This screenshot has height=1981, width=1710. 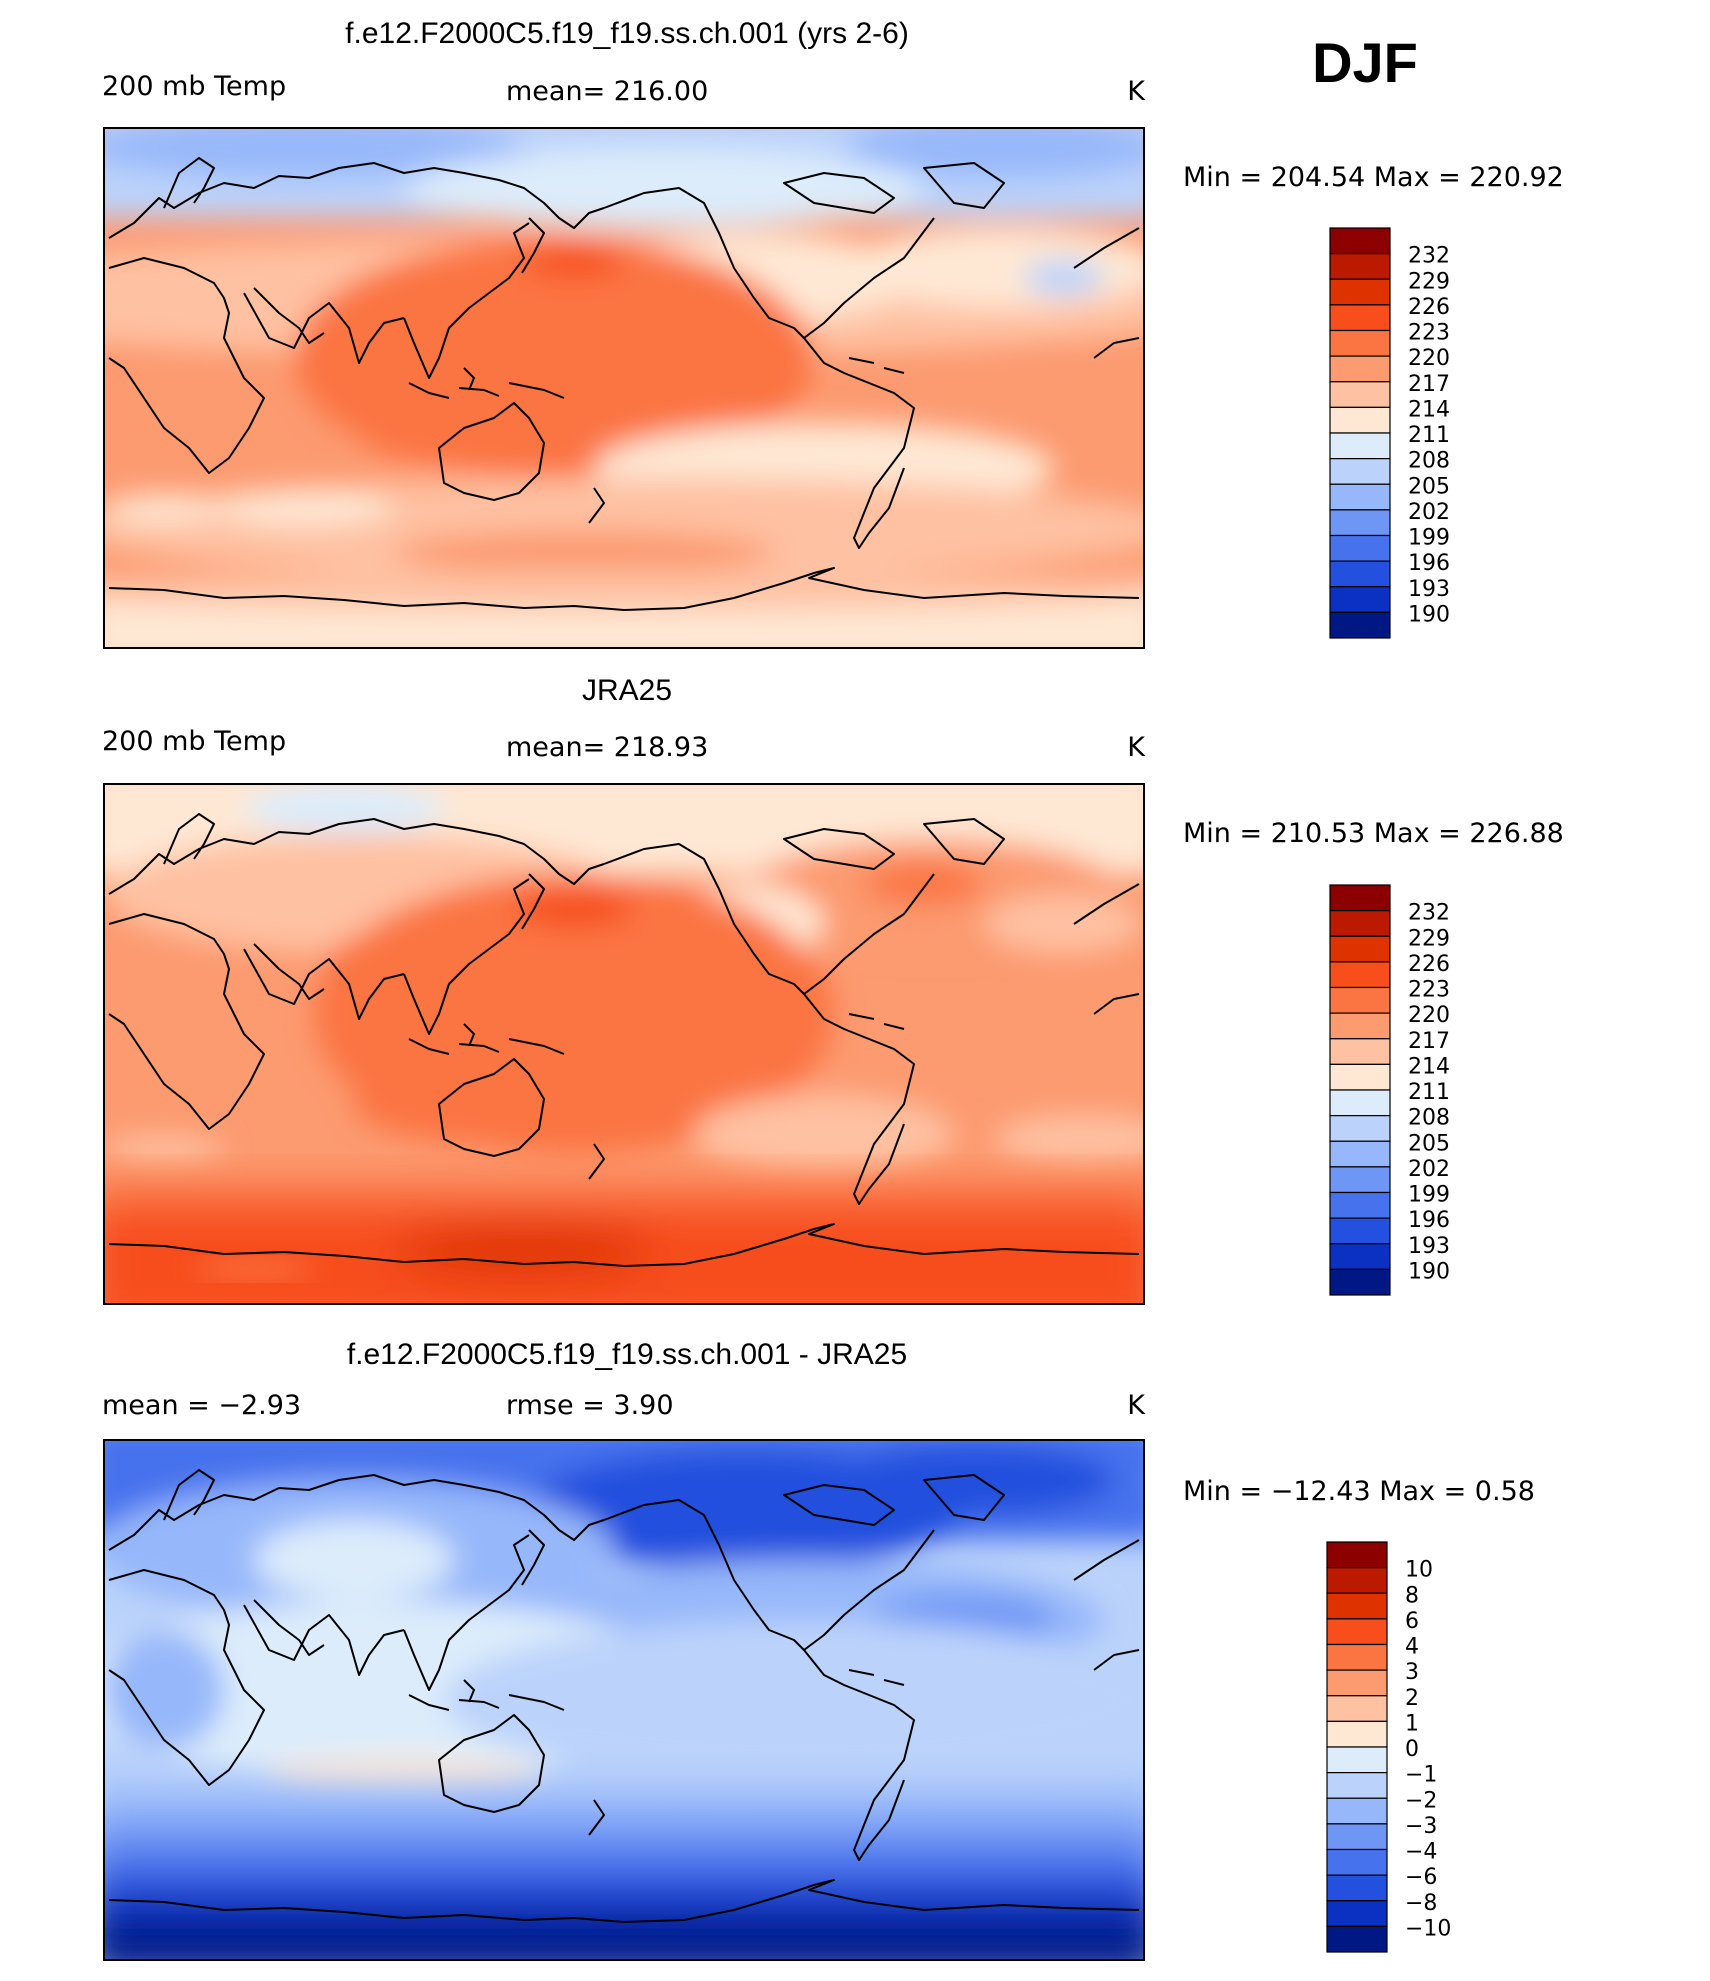 I want to click on panel-3-center-label: rmse = 3.90, so click(x=590, y=1405).